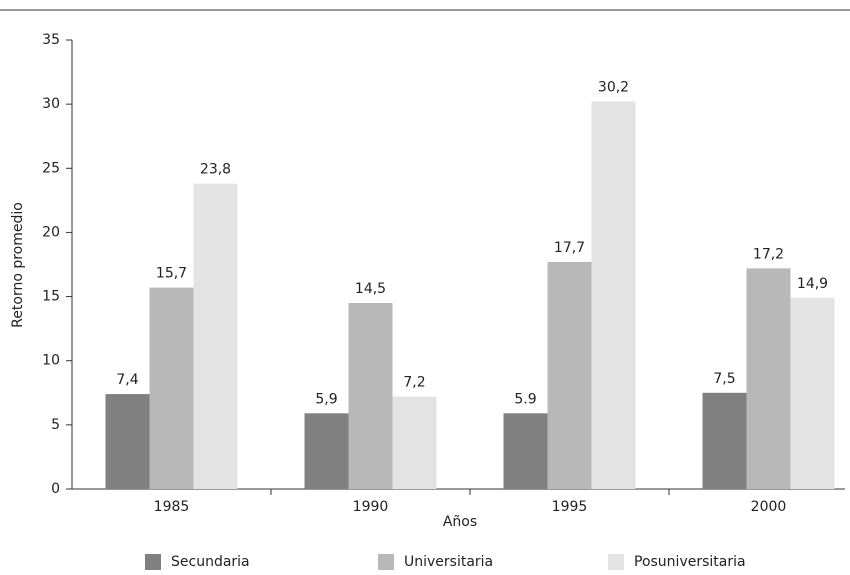 The height and width of the screenshot is (575, 850). Describe the element at coordinates (215, 170) in the screenshot. I see `data-label: 23,8` at that location.